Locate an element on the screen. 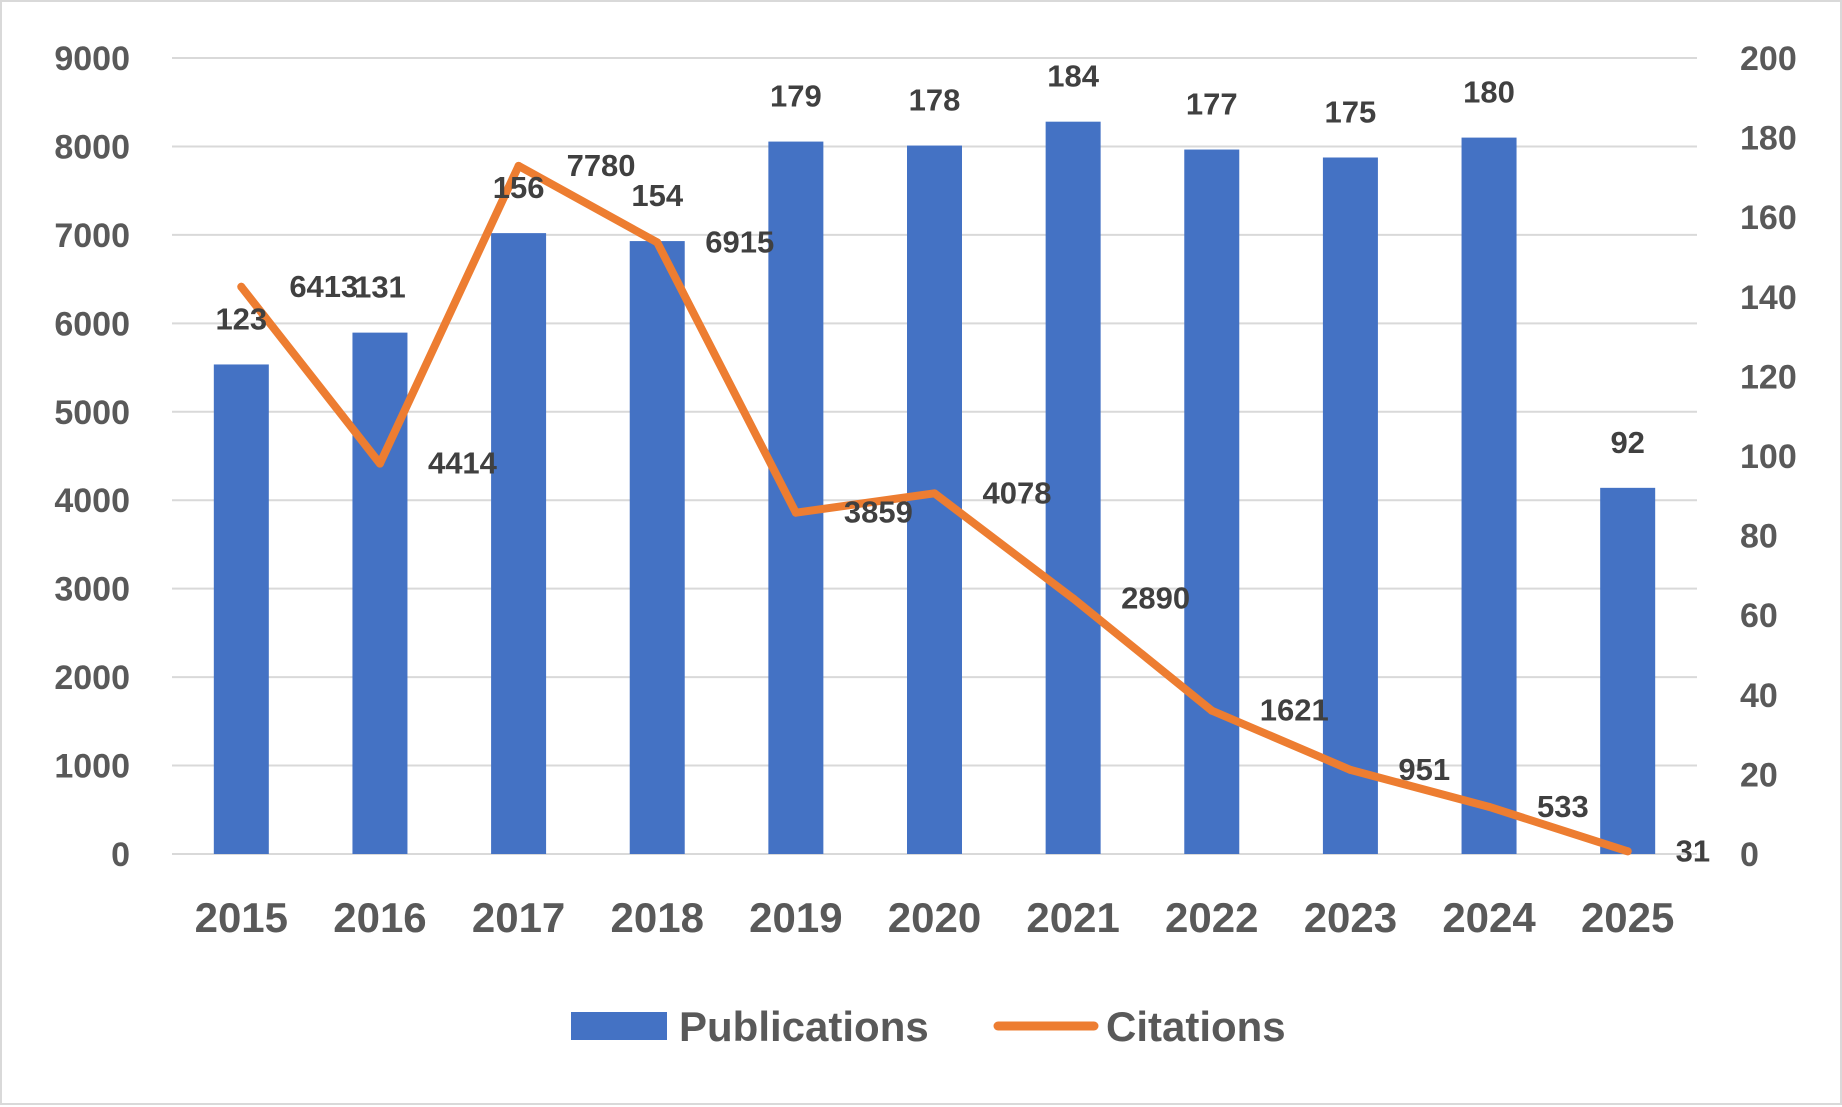  citations-data-label: 4414 is located at coordinates (463, 463).